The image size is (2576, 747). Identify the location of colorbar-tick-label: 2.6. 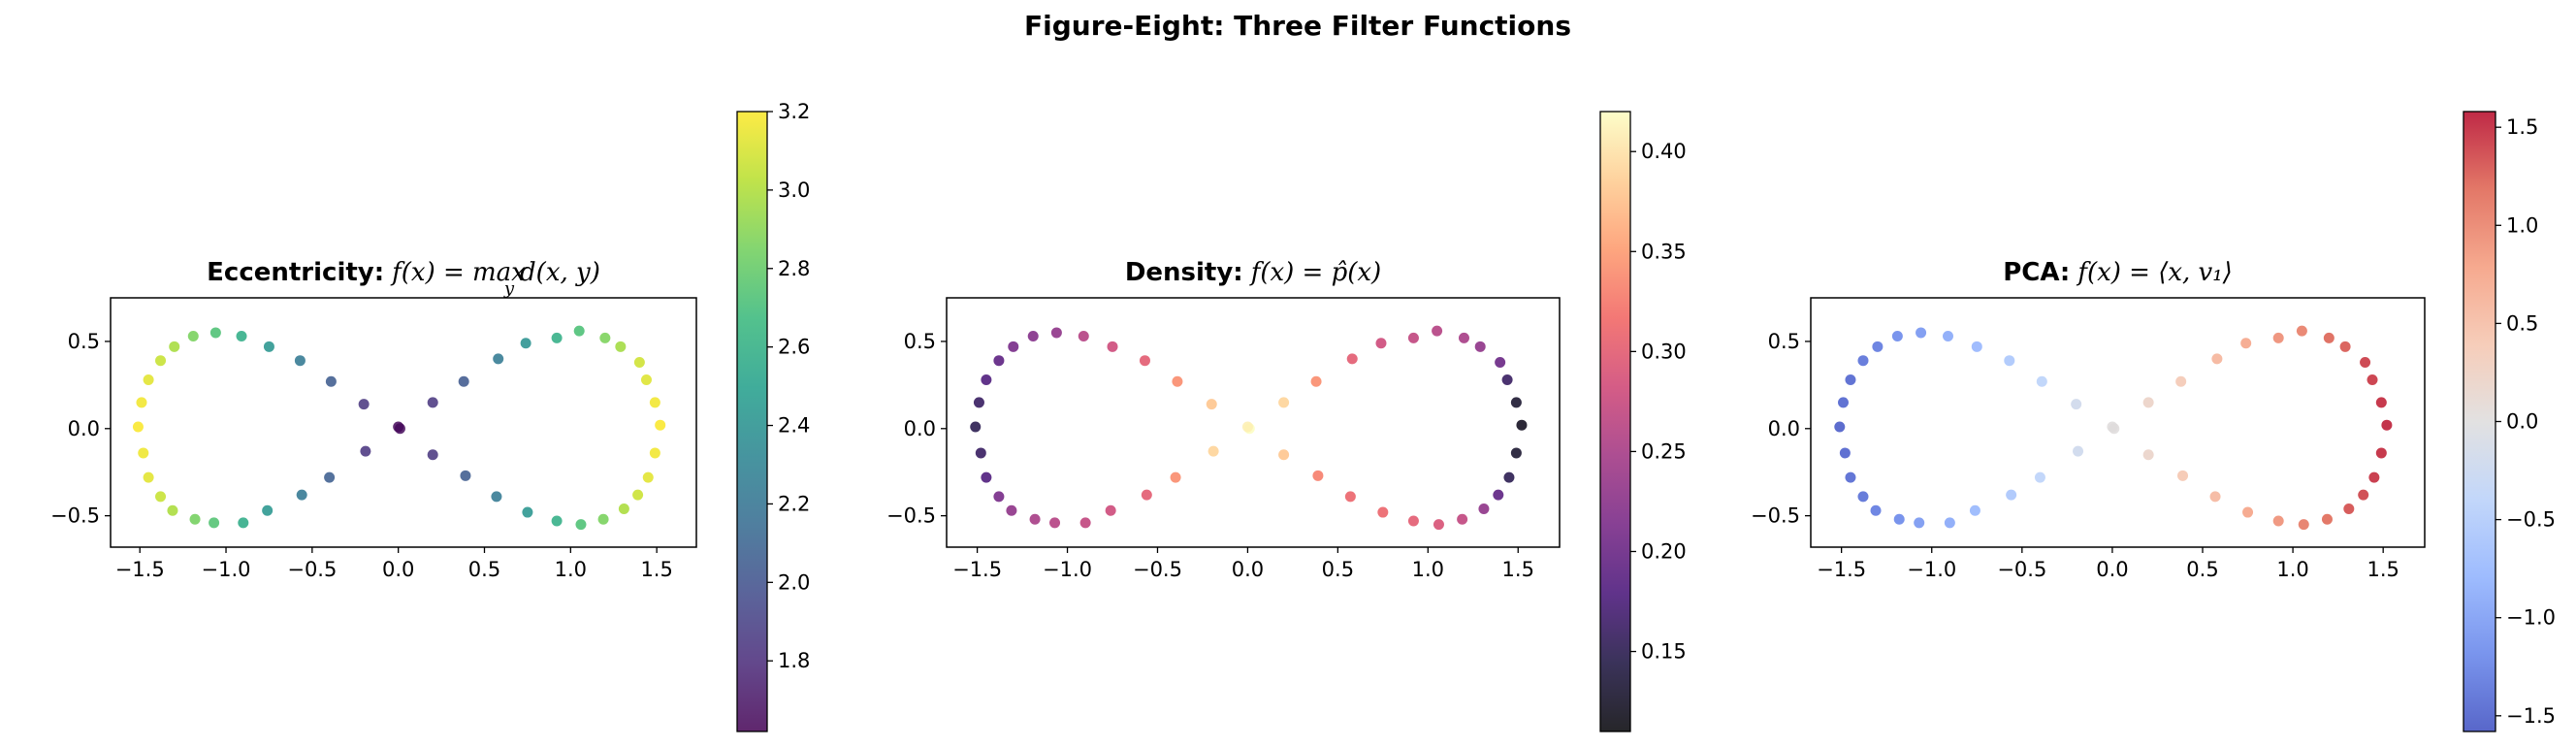
(794, 347).